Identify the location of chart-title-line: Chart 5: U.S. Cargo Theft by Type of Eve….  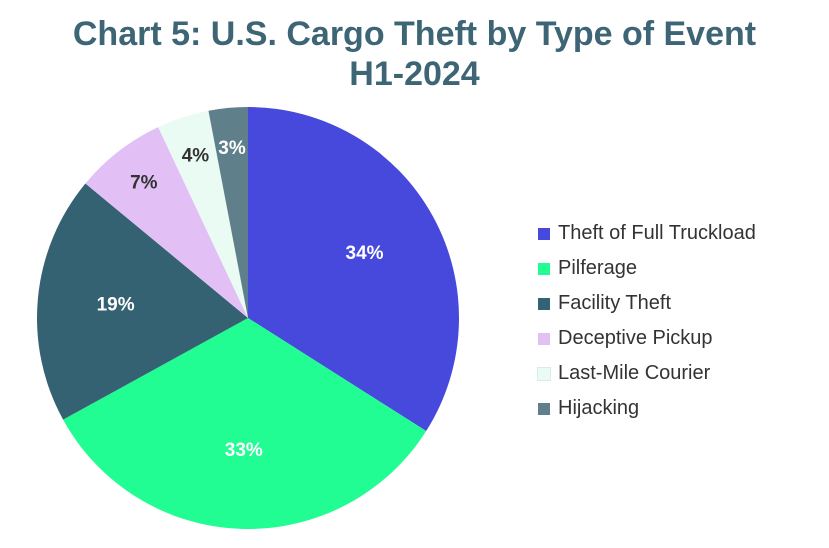
(414, 34).